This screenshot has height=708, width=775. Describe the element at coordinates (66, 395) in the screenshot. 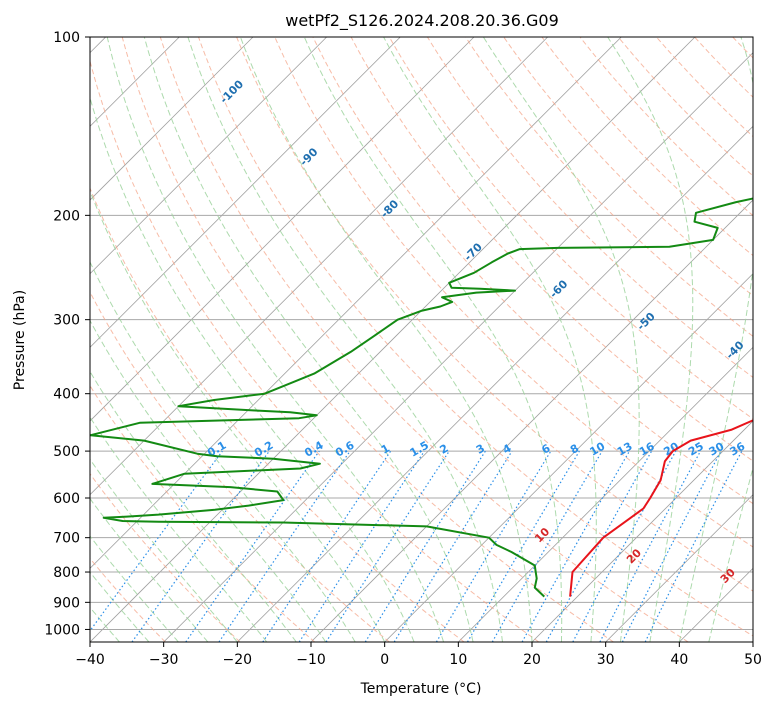

I see `y-tick-label: 400` at that location.